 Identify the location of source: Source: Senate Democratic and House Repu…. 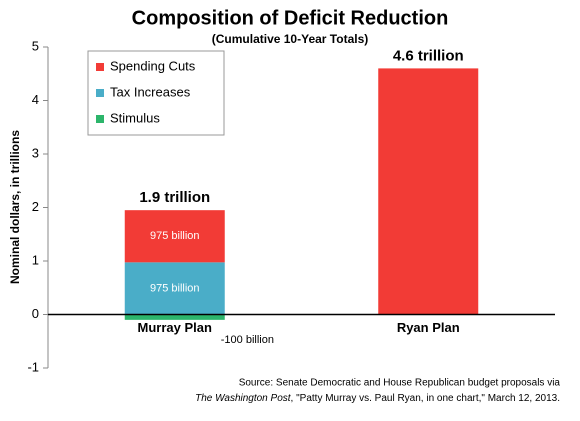
(400, 383).